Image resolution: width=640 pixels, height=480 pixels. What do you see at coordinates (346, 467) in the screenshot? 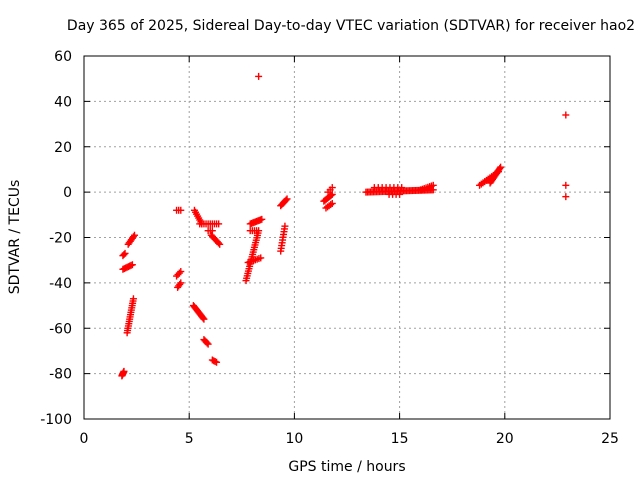
I see `x-axis-title: GPS time / hours` at bounding box center [346, 467].